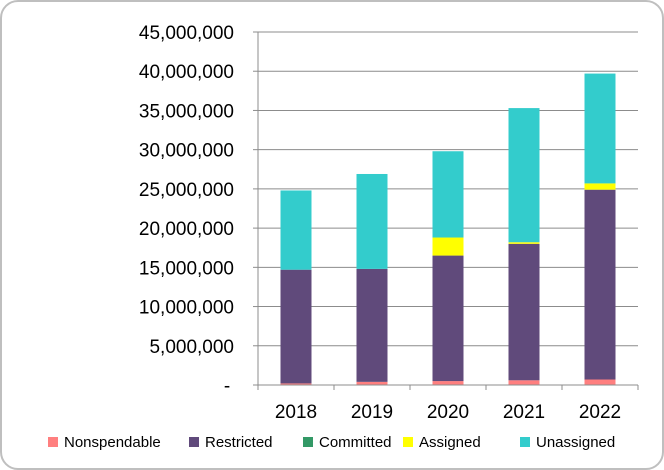 Image resolution: width=664 pixels, height=470 pixels. What do you see at coordinates (448, 318) in the screenshot?
I see `bar-restricted-2020` at bounding box center [448, 318].